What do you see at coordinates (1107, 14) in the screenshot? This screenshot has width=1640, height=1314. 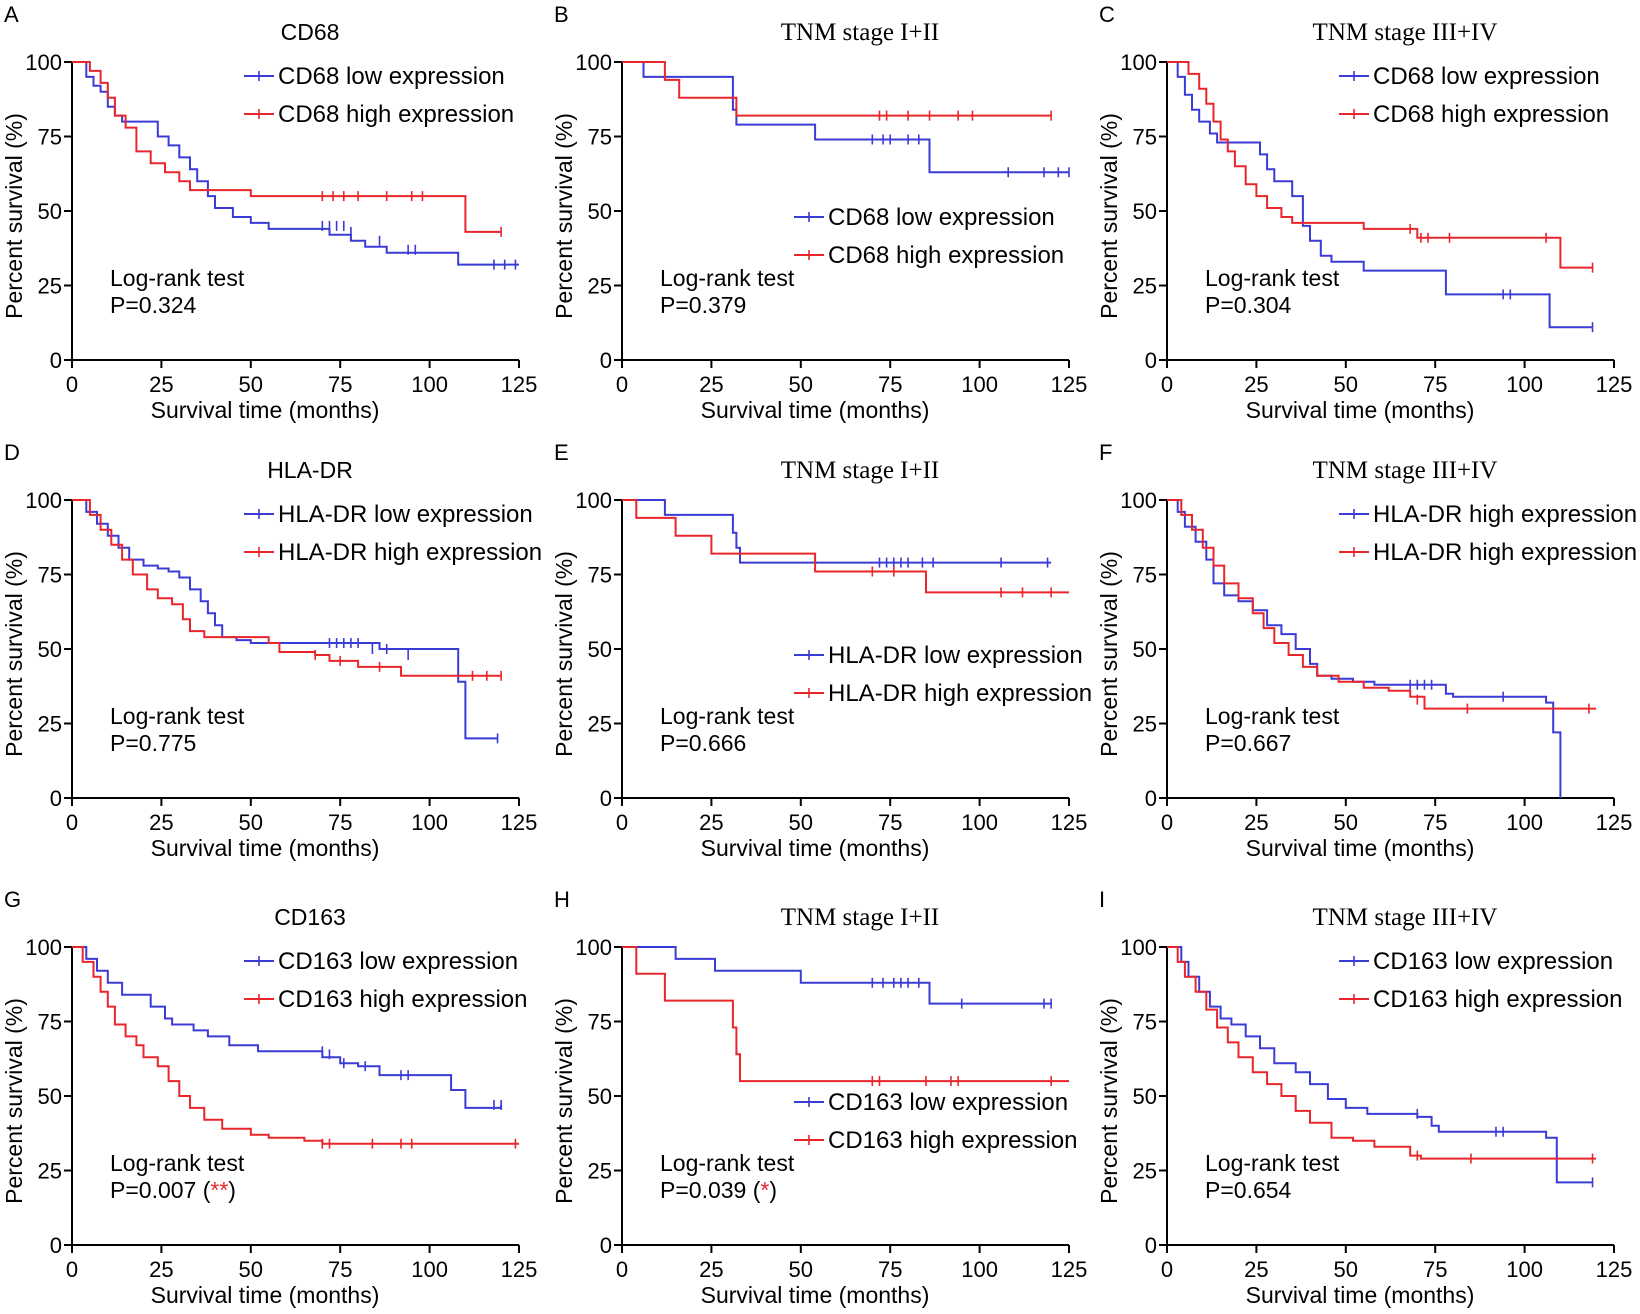 I see `panel-letter: C` at bounding box center [1107, 14].